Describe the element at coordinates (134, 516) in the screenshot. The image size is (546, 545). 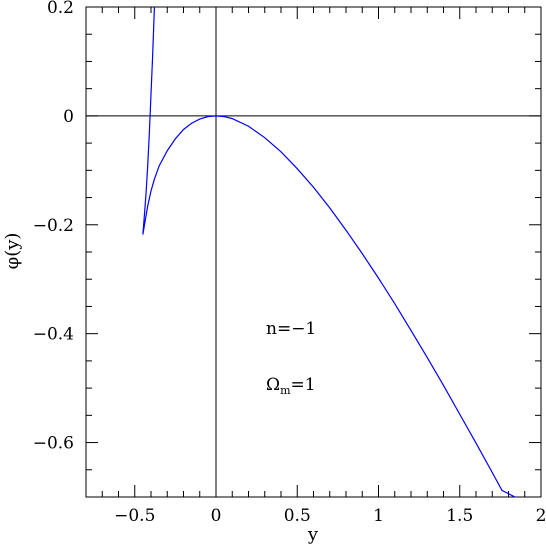
I see `x-tick-label: −0.5` at that location.